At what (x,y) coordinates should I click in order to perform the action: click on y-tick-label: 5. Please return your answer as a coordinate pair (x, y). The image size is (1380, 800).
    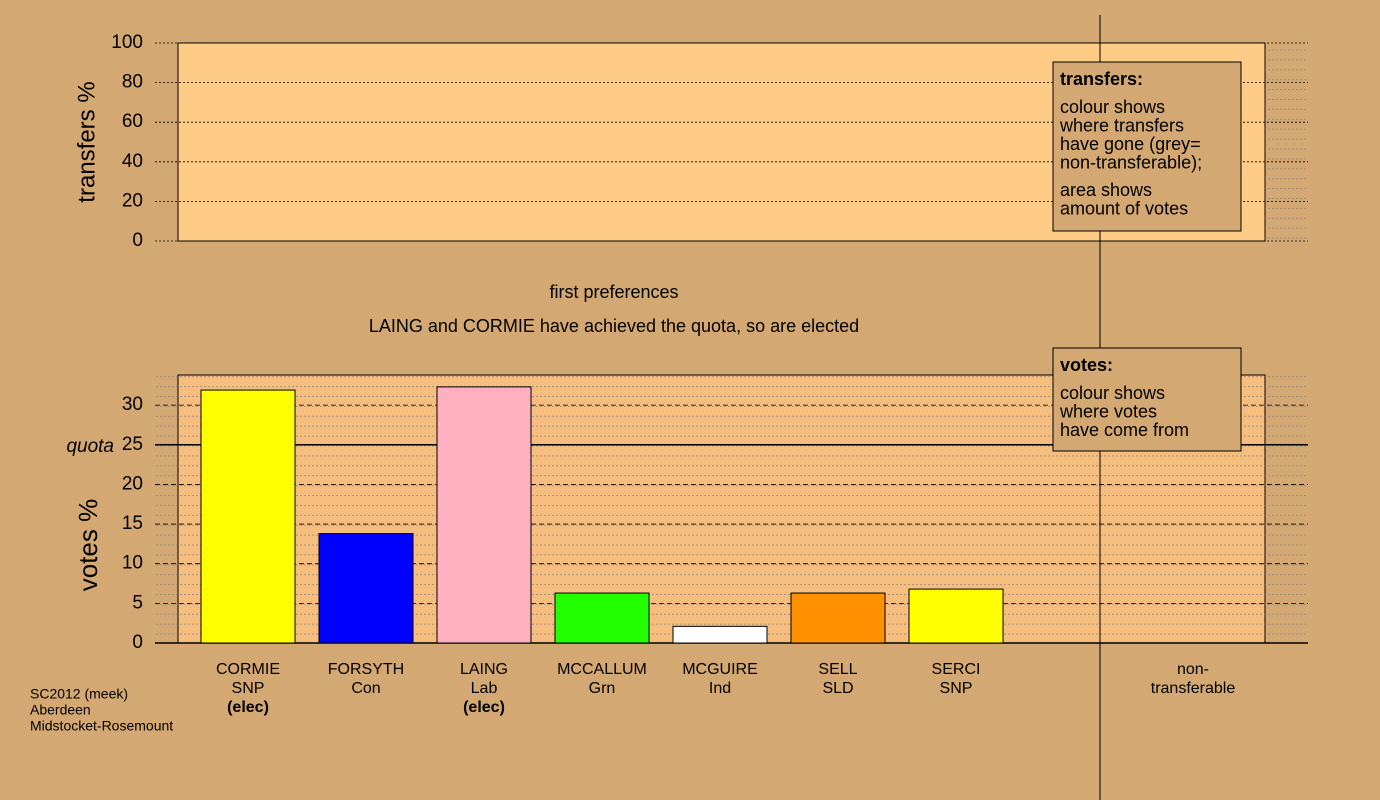
    Looking at the image, I should click on (137, 602).